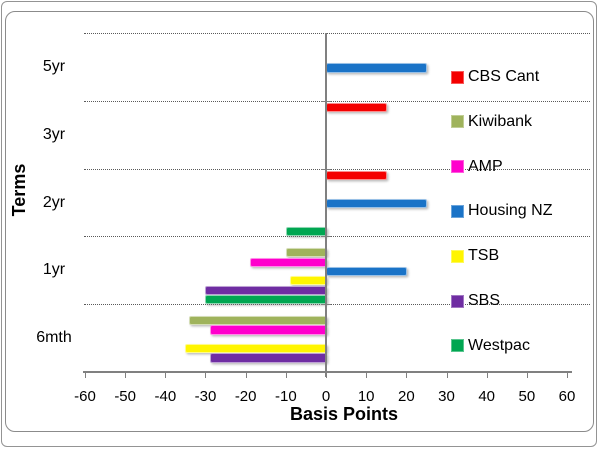 Image resolution: width=600 pixels, height=450 pixels. Describe the element at coordinates (54, 270) in the screenshot. I see `category-label: 1yr` at that location.